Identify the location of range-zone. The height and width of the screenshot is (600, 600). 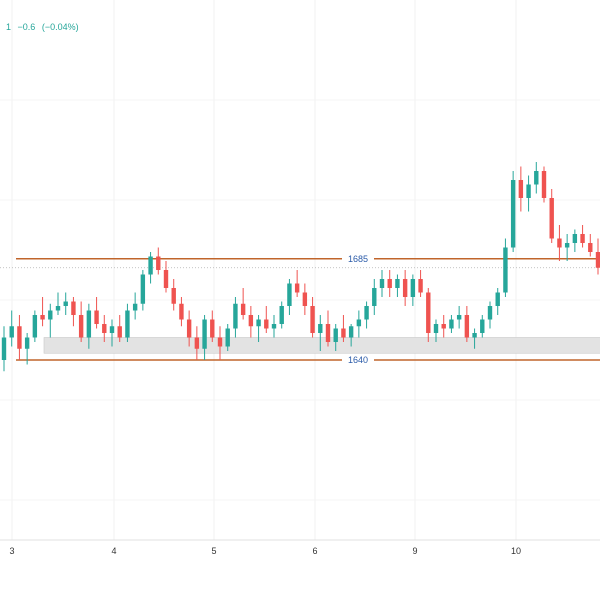
(321, 345).